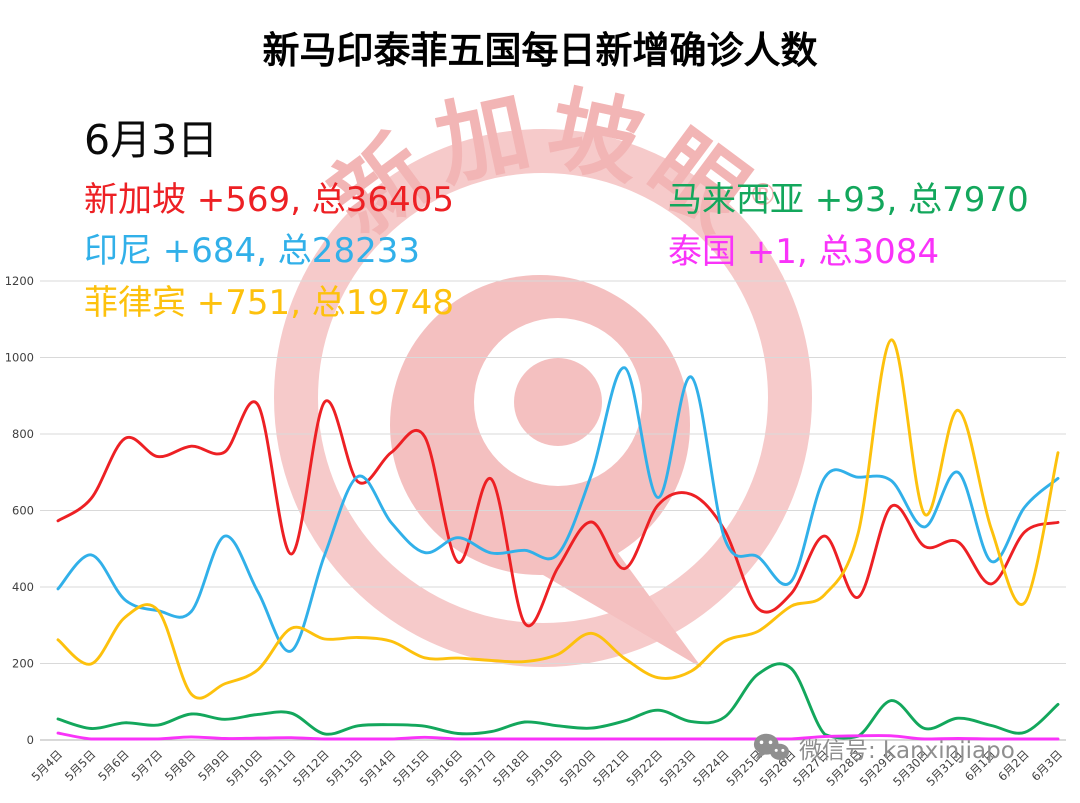  I want to click on legend-indonesia: 印尼 +684, 总28233, so click(252, 251).